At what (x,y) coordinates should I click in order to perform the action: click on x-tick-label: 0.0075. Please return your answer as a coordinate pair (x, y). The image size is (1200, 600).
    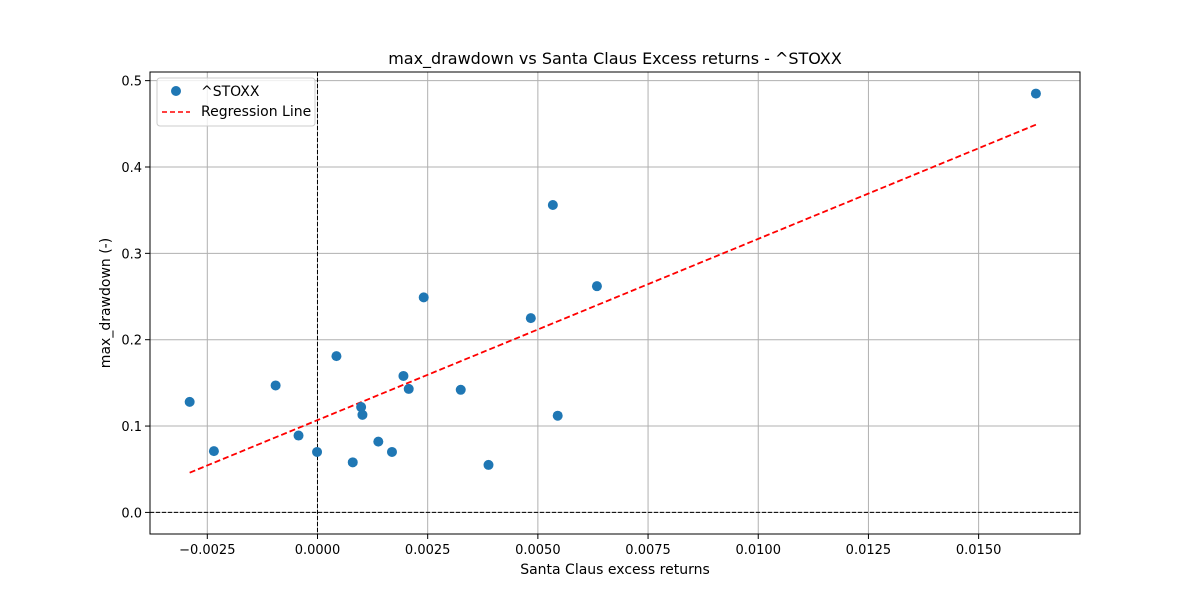
    Looking at the image, I should click on (648, 550).